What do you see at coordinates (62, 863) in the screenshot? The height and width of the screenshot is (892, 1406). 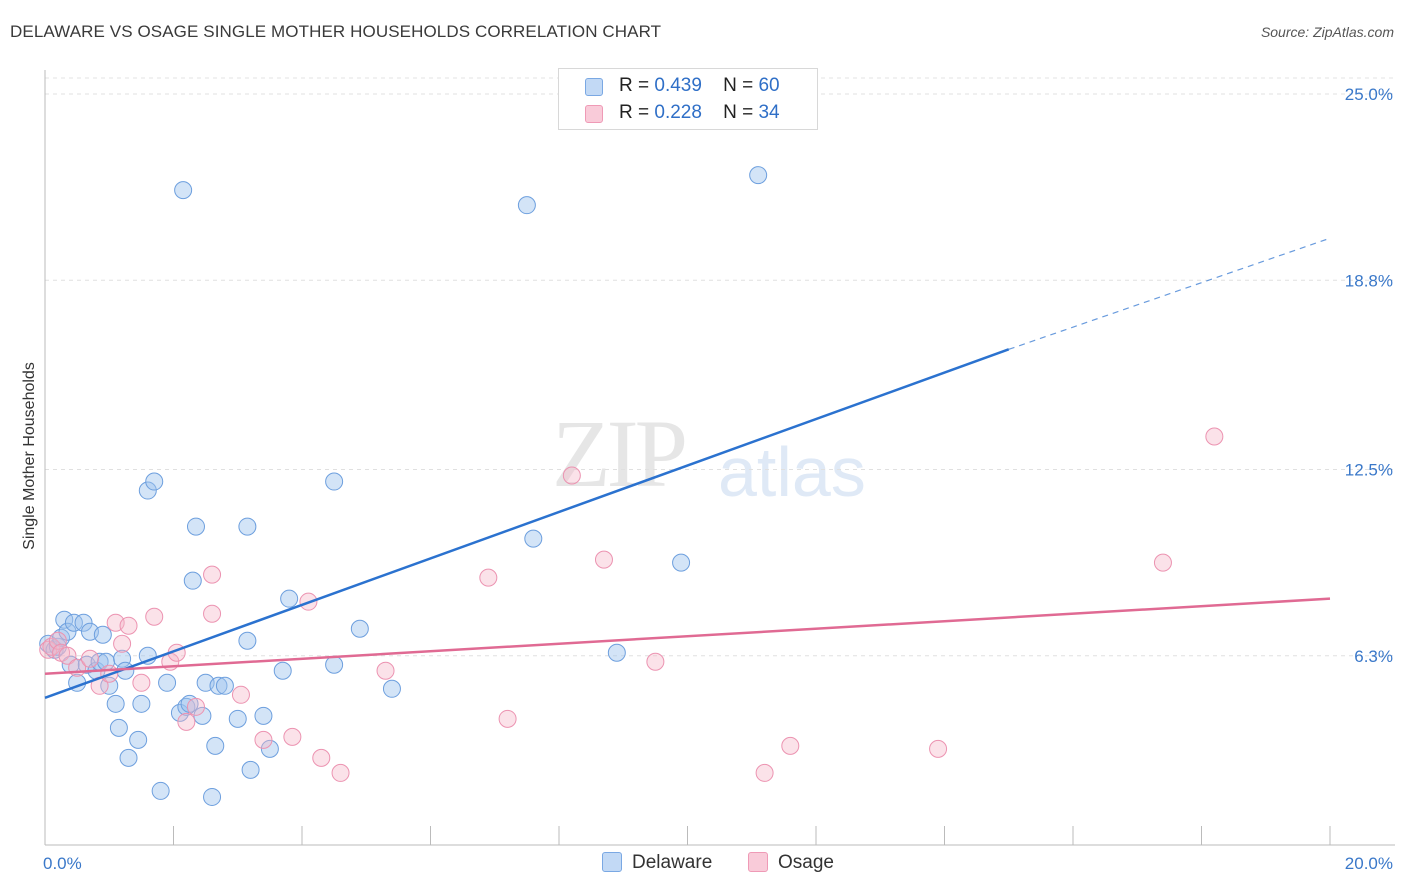 I see `x-tick-label: 0.0%` at bounding box center [62, 863].